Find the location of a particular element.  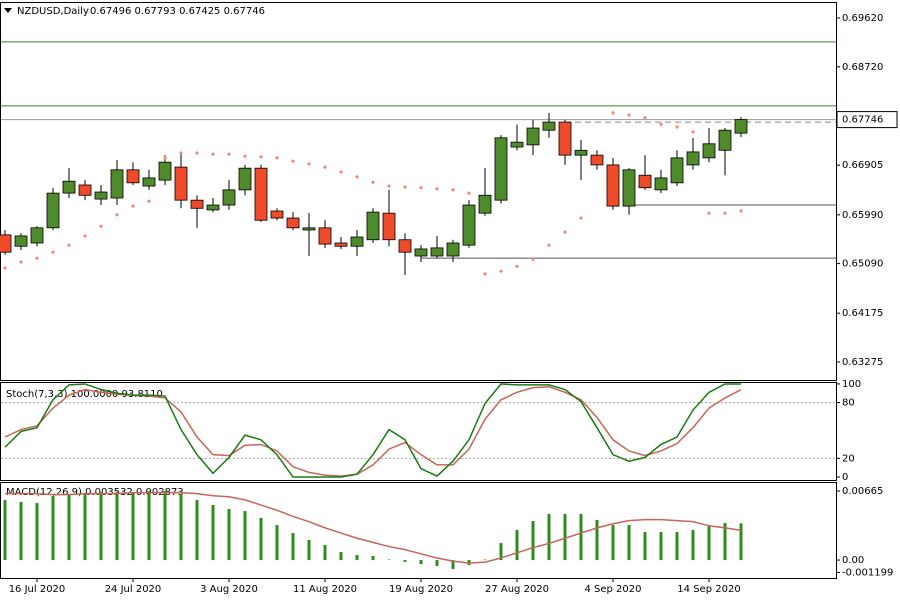

ohlc-label: 0.67496 0.67793 0.67425 0.67746 is located at coordinates (177, 11).